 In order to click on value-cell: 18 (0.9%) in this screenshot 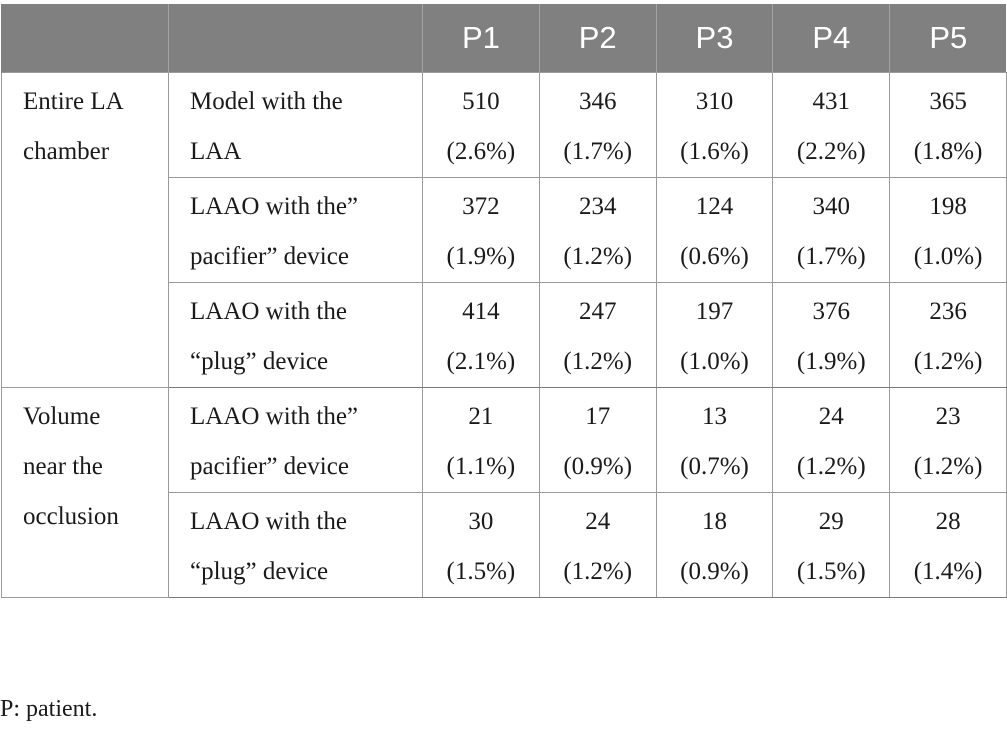, I will do `click(714, 545)`.